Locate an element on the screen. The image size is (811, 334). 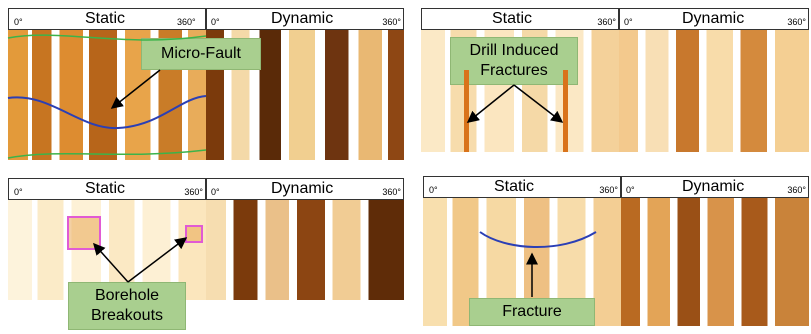
dynamic-header: 360° 0° Dynamic 360° is located at coordinates (290, 19).